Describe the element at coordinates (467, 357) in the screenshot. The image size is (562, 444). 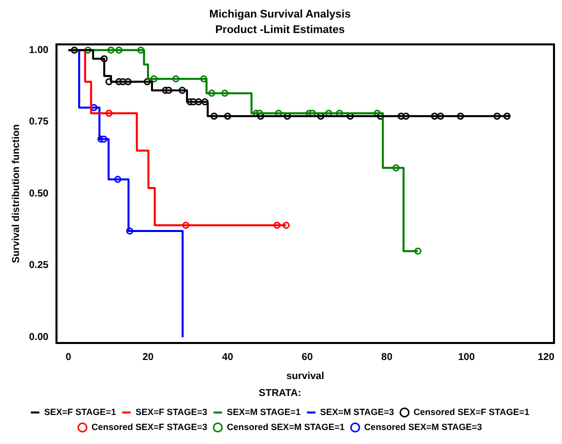
I see `x-tick-label: 100` at that location.